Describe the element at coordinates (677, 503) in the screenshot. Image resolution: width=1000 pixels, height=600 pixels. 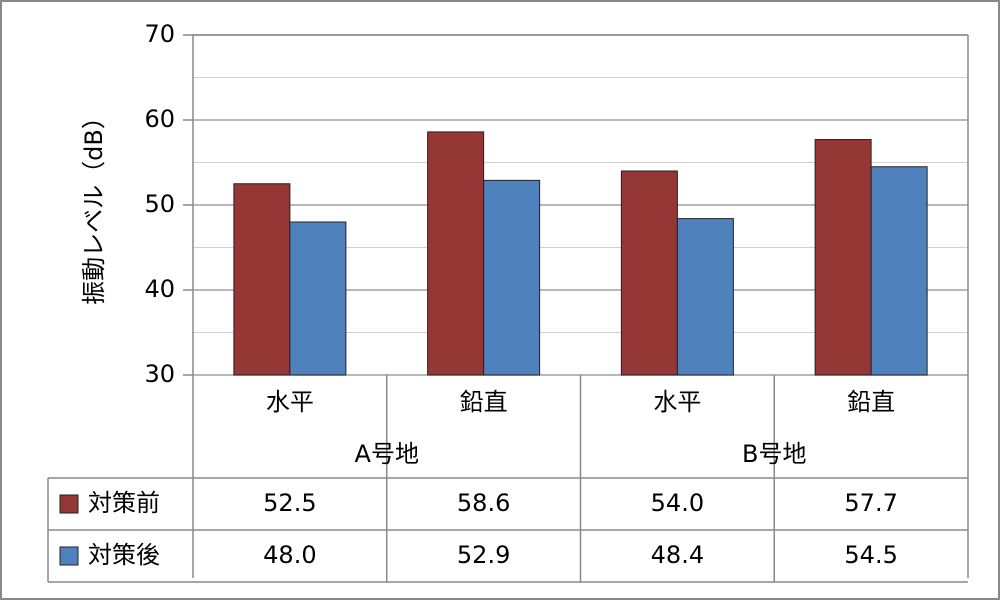
I see `table-value: 54.0` at that location.